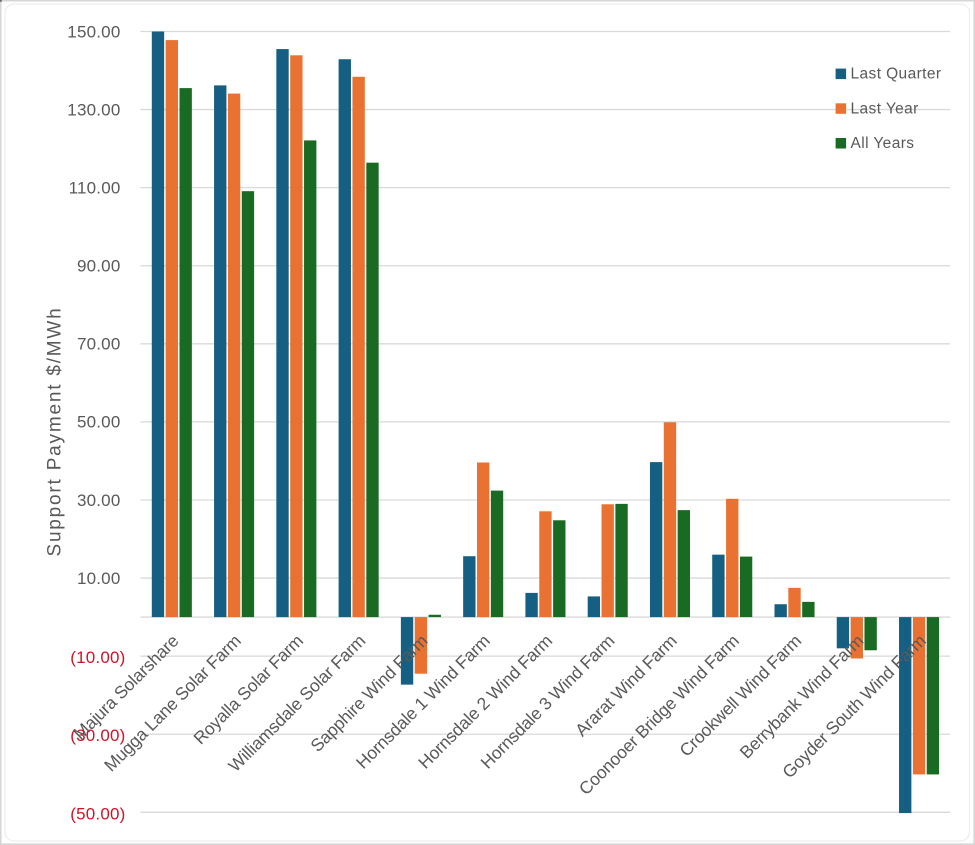  Describe the element at coordinates (95, 187) in the screenshot. I see `svg-text: 110.00` at that location.